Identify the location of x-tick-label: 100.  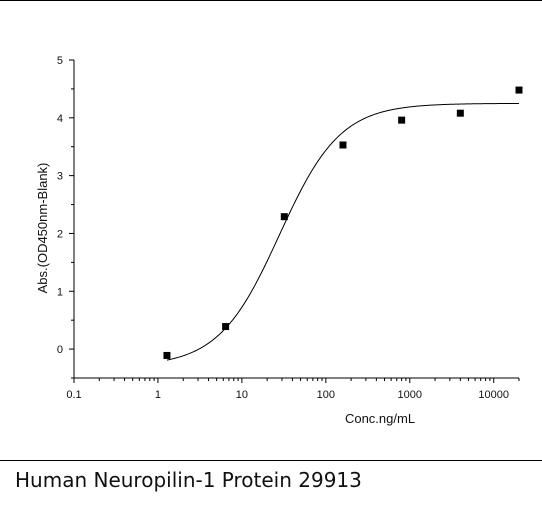
(326, 395).